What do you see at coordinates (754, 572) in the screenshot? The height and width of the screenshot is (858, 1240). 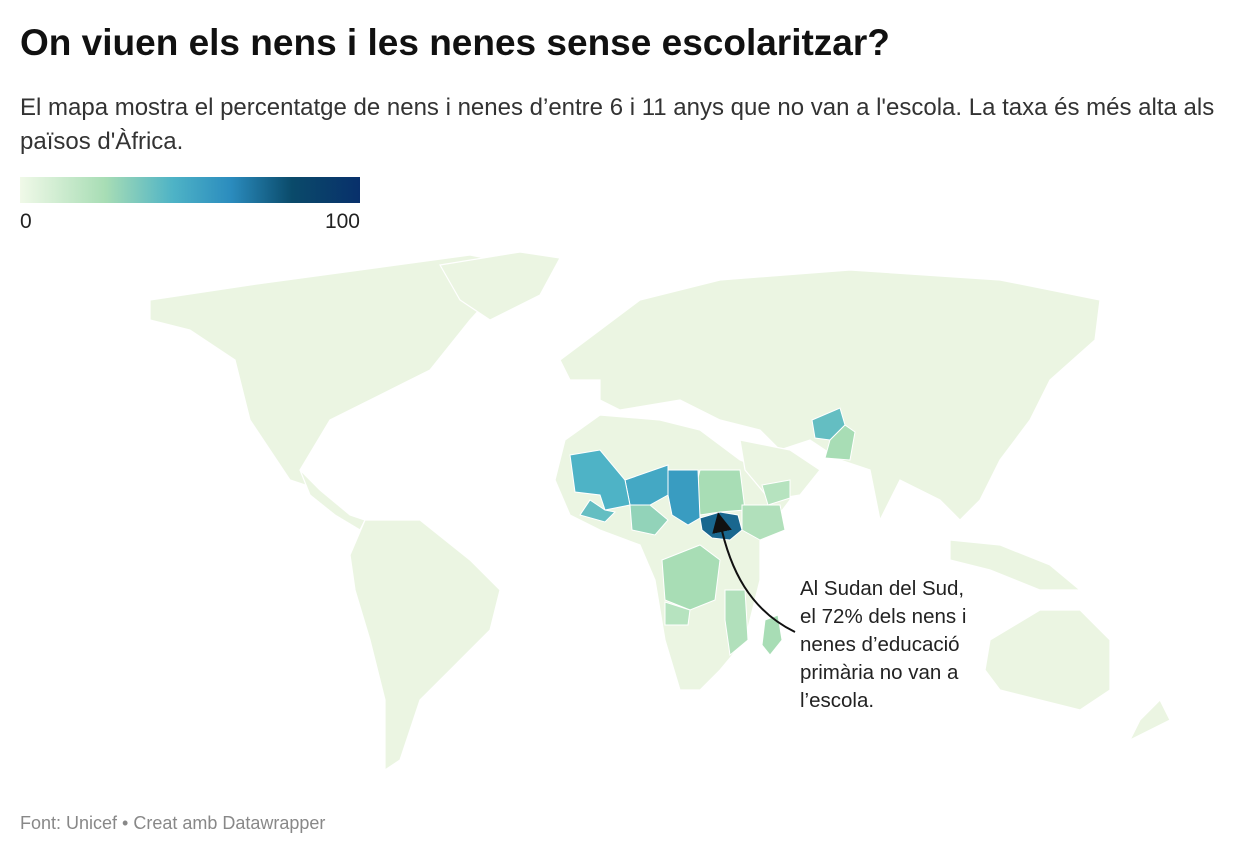 I see `annotation-arrow` at bounding box center [754, 572].